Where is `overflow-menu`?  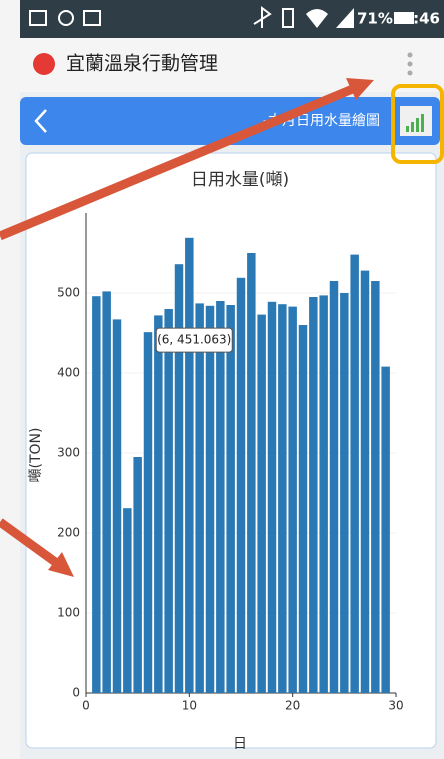
overflow-menu is located at coordinates (410, 64).